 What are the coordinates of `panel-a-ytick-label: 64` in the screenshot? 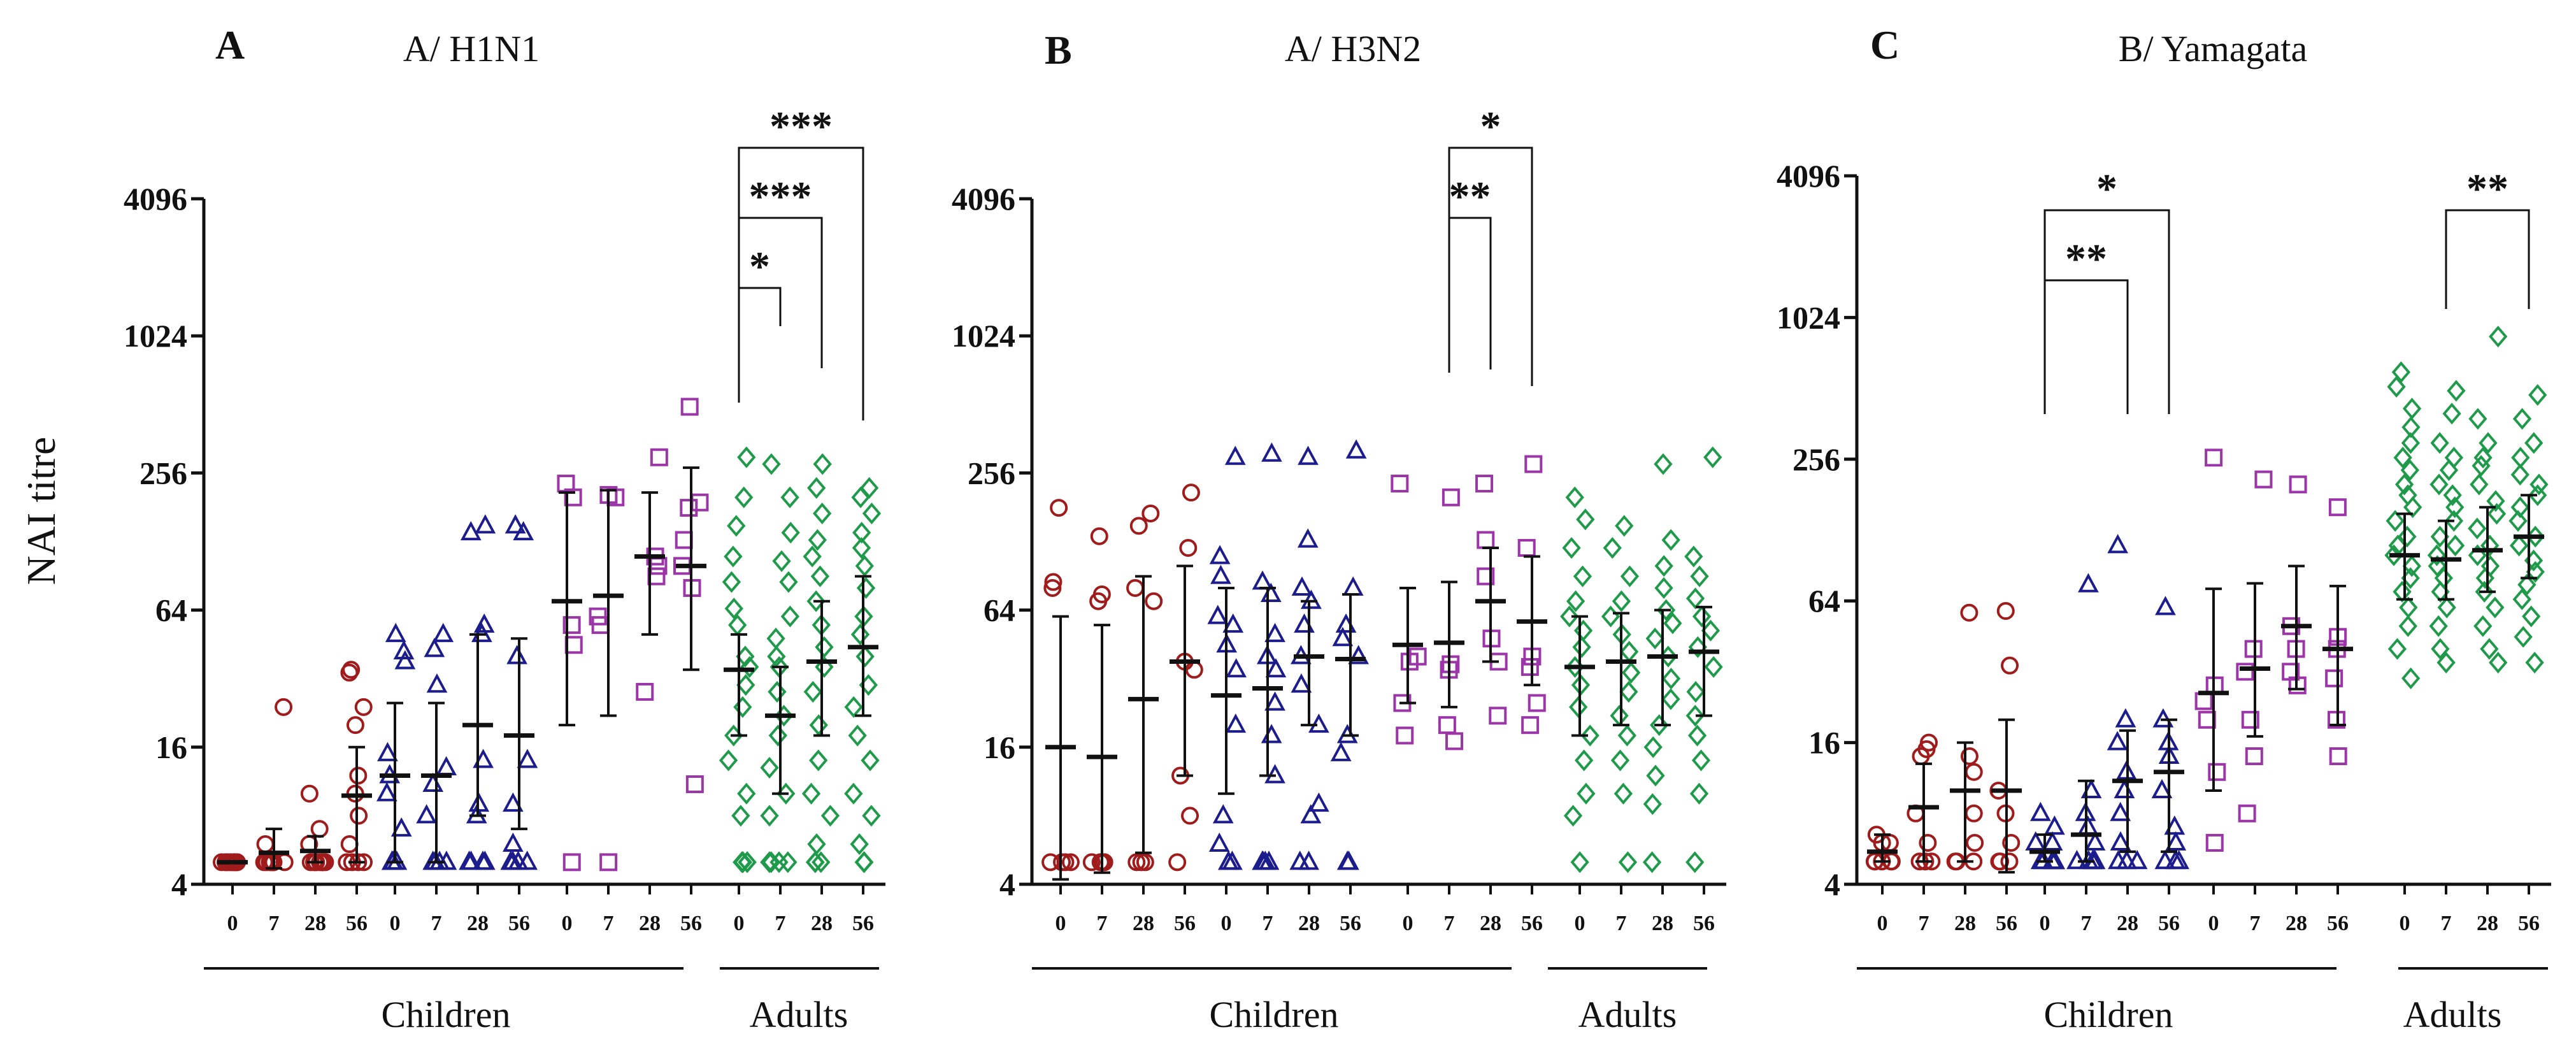 It's located at (171, 610).